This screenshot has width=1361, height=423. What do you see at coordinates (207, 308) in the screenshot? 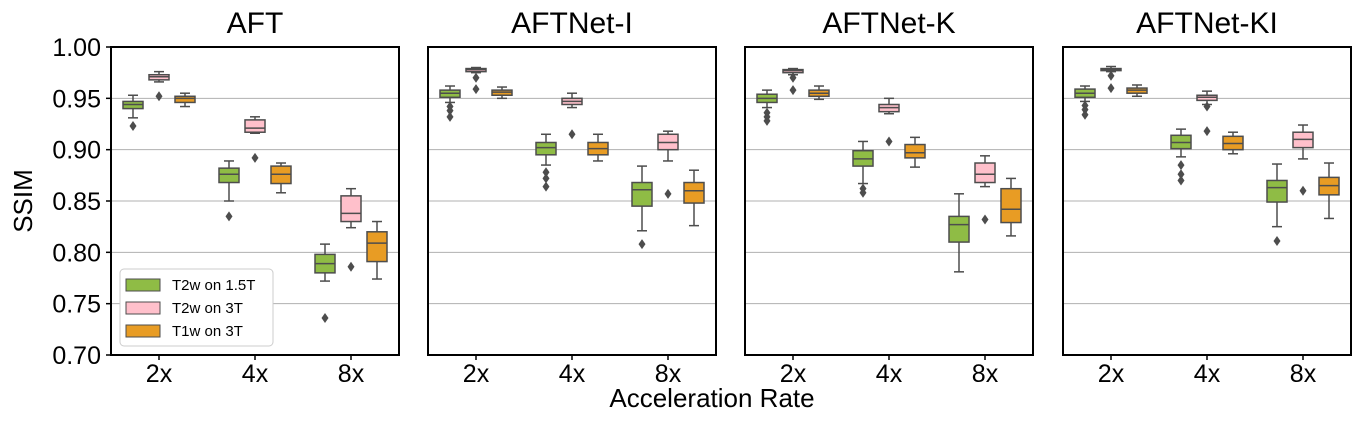
I see `legend-label: T2w on 3T` at bounding box center [207, 308].